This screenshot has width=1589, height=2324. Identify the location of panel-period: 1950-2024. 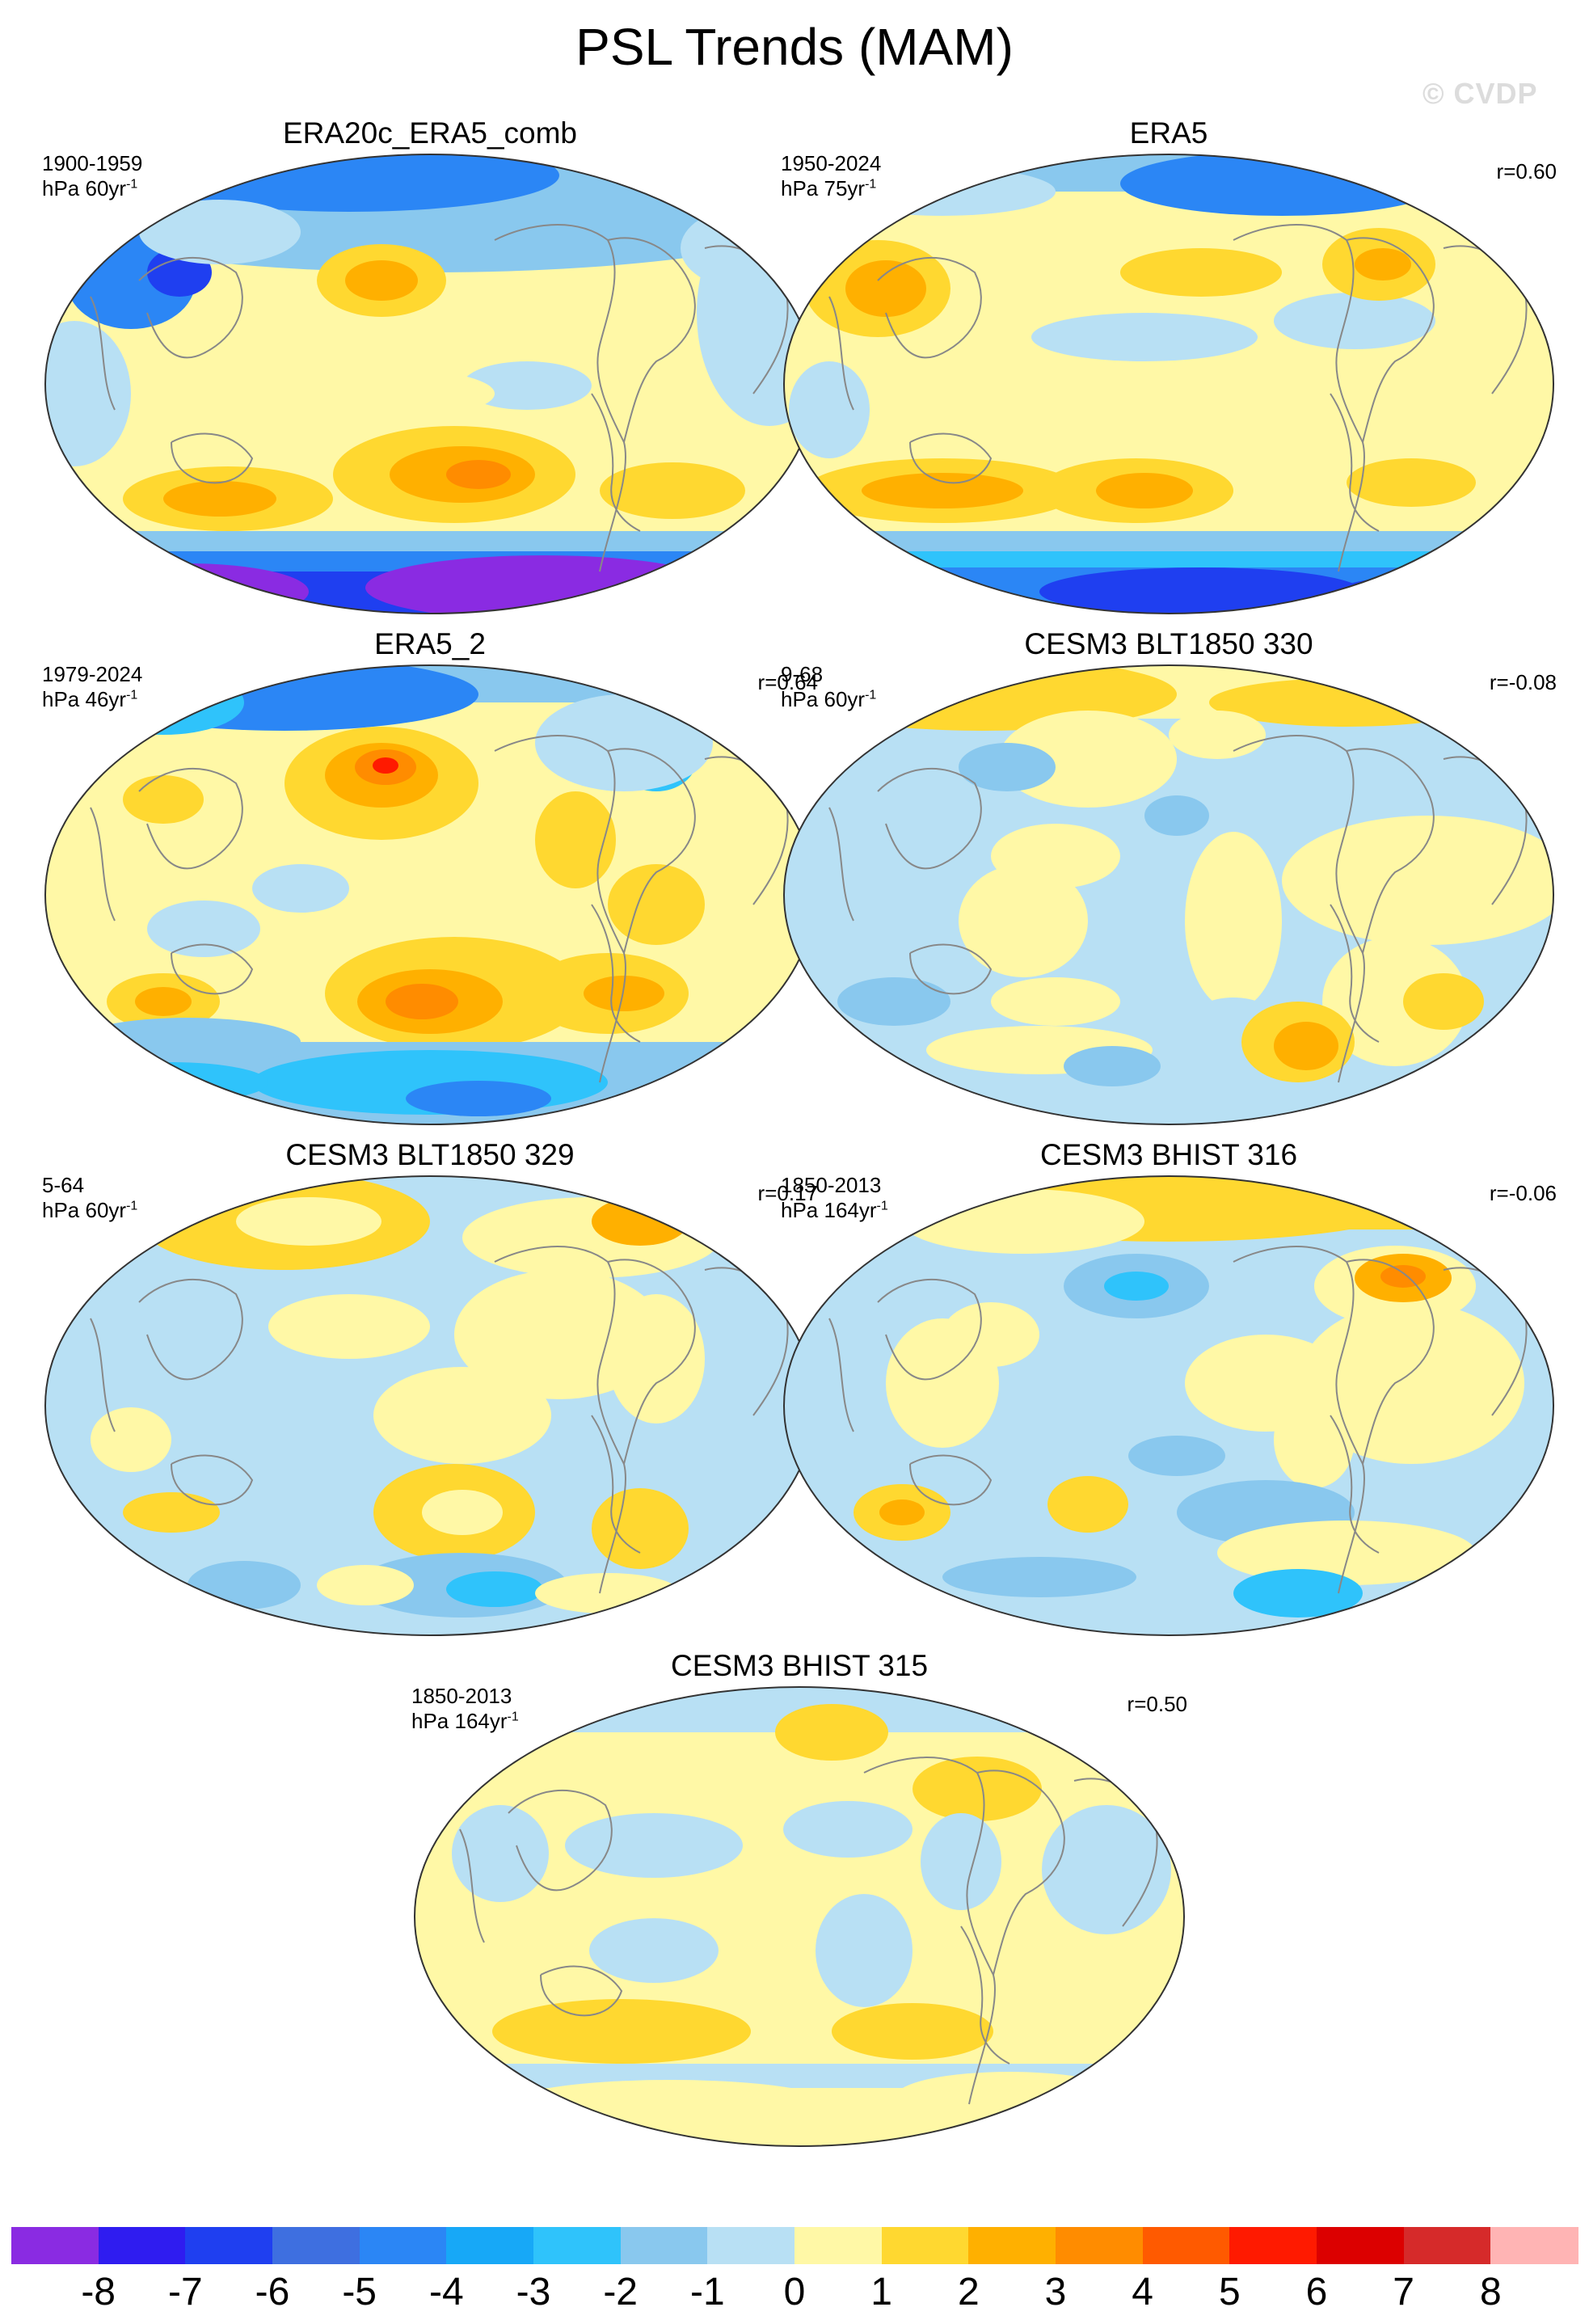
(831, 163).